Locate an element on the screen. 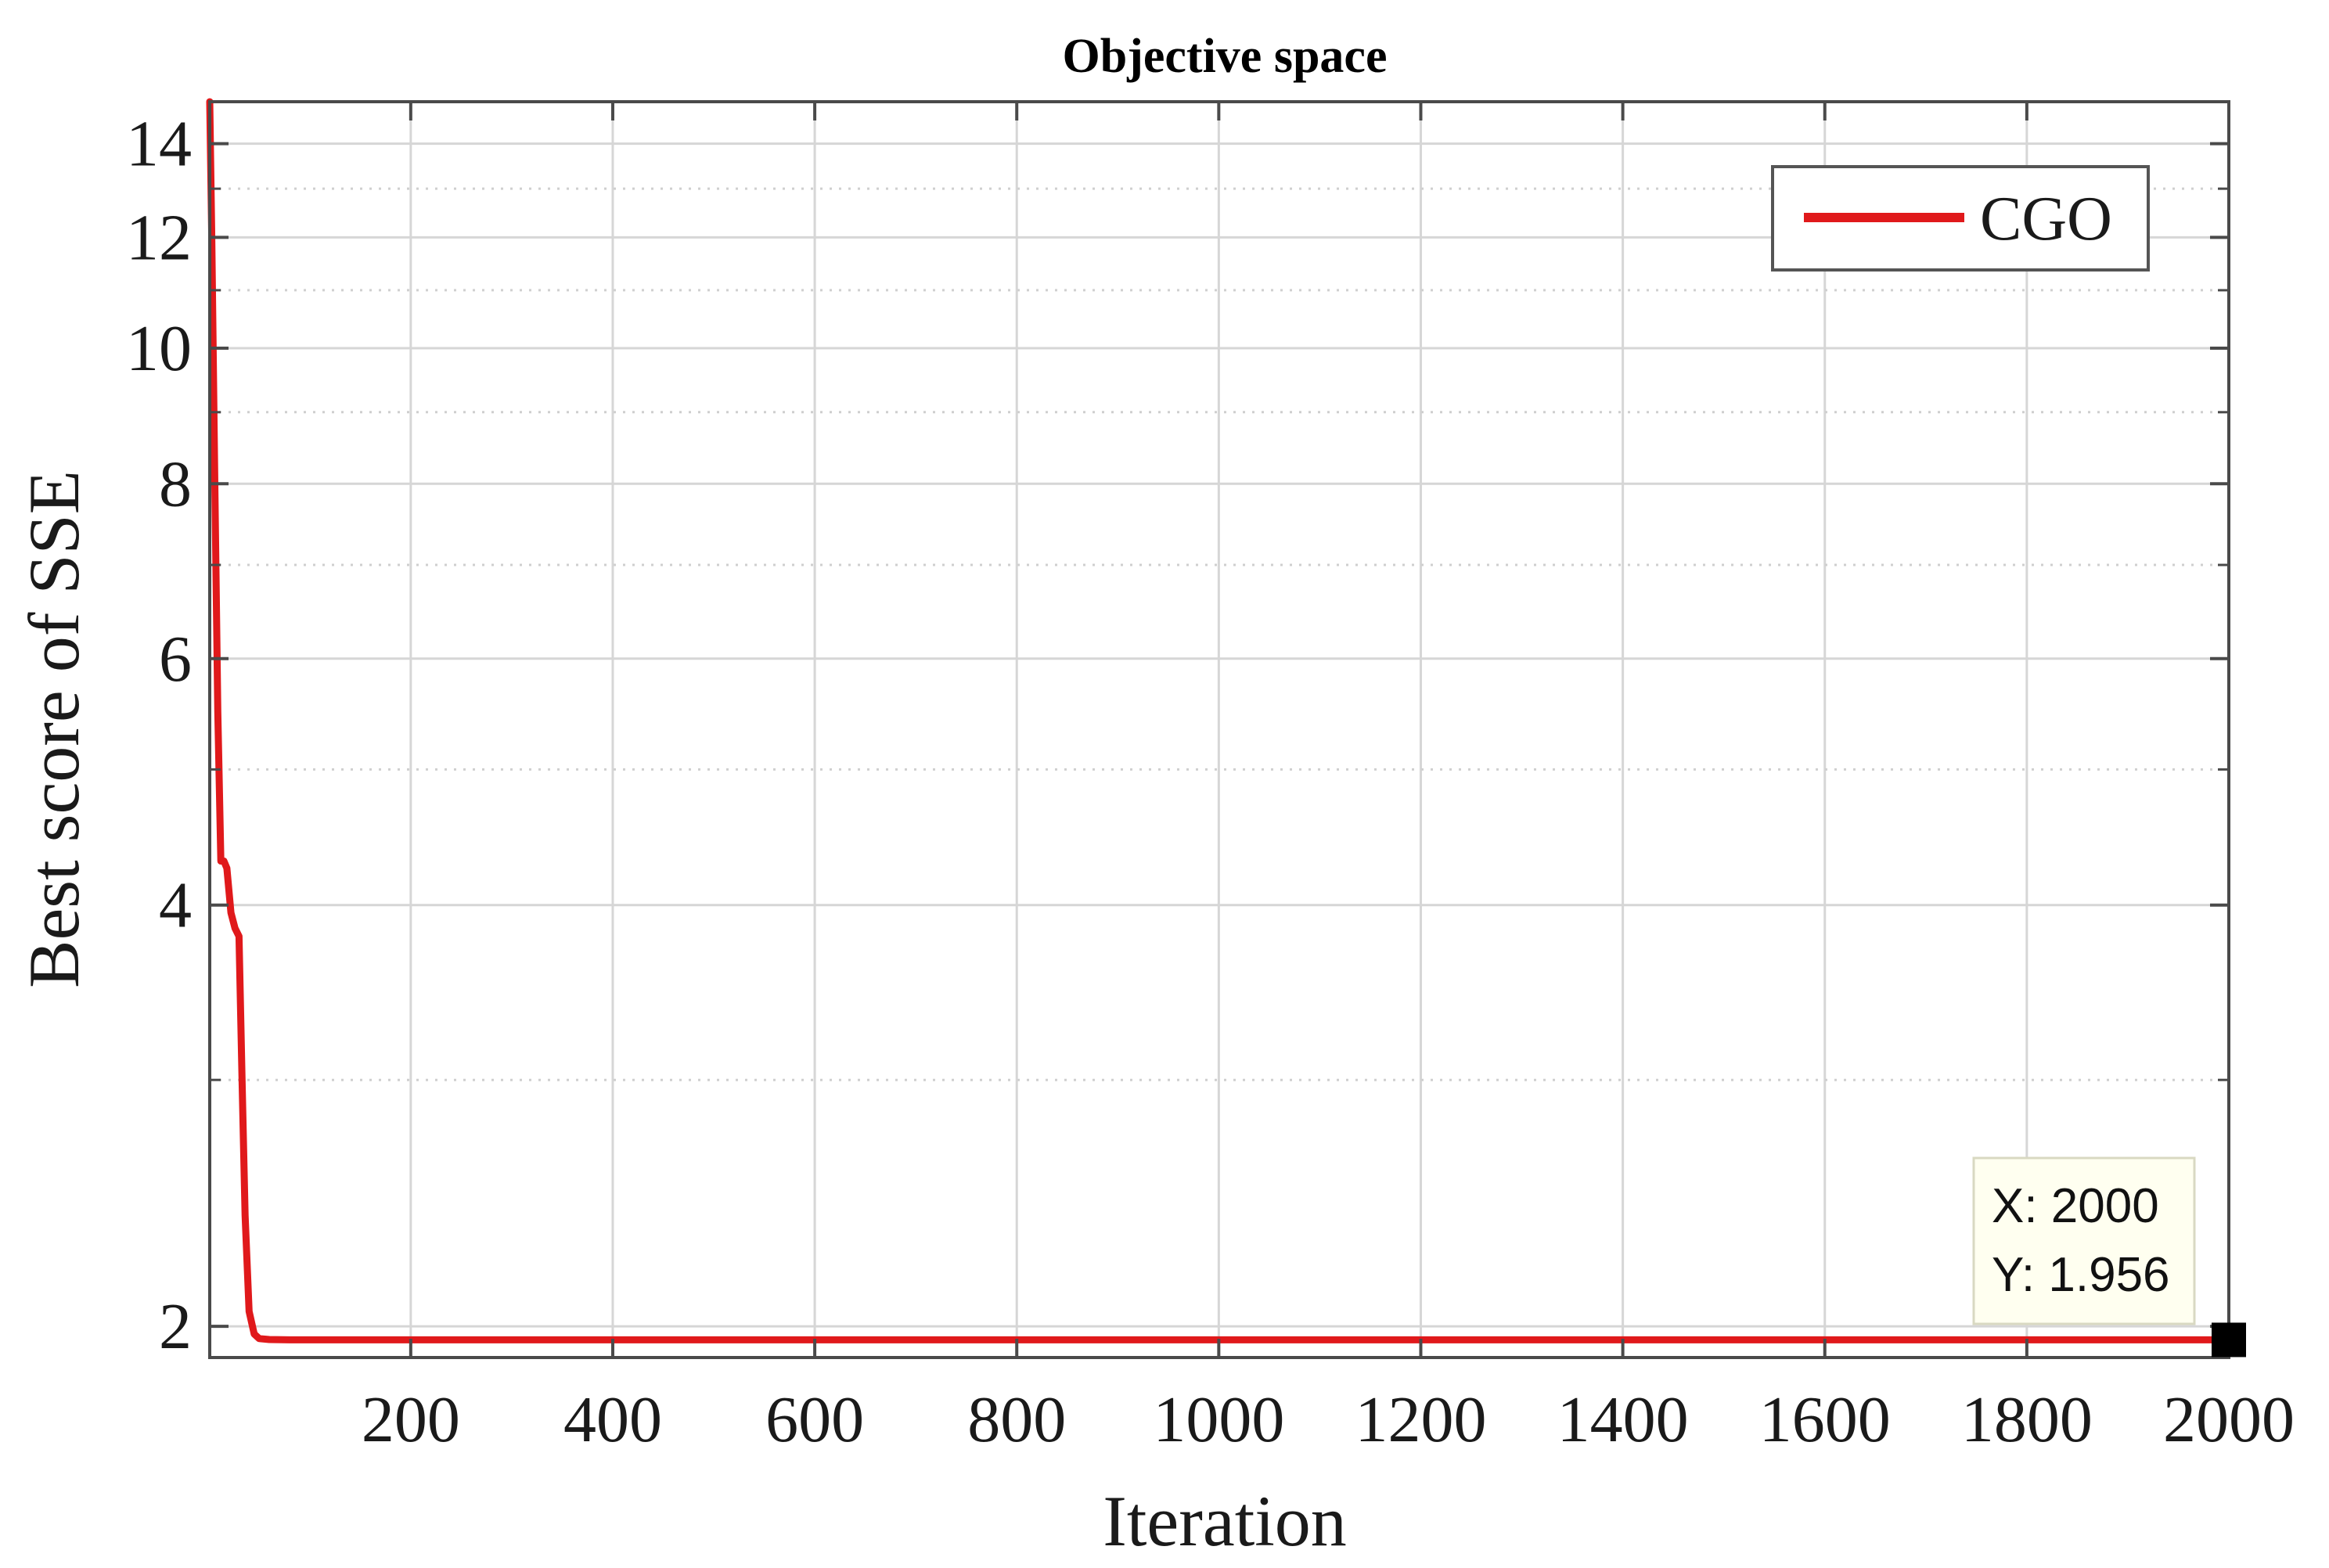 Image resolution: width=2329 pixels, height=1568 pixels. x-tick-label: 1400 is located at coordinates (1623, 1419).